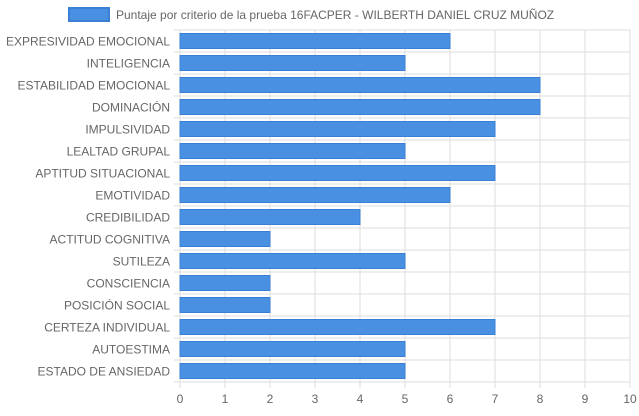 This screenshot has height=416, width=639. What do you see at coordinates (630, 399) in the screenshot?
I see `x-tick-label: 10` at bounding box center [630, 399].